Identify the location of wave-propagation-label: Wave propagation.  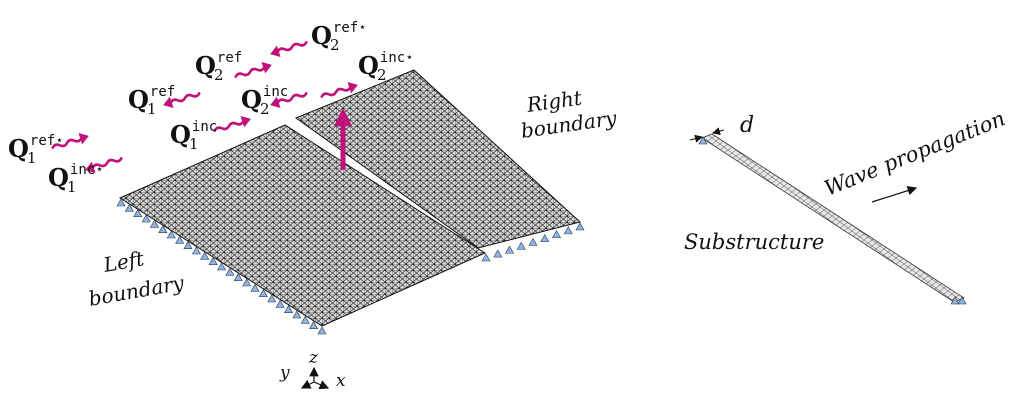
(915, 153).